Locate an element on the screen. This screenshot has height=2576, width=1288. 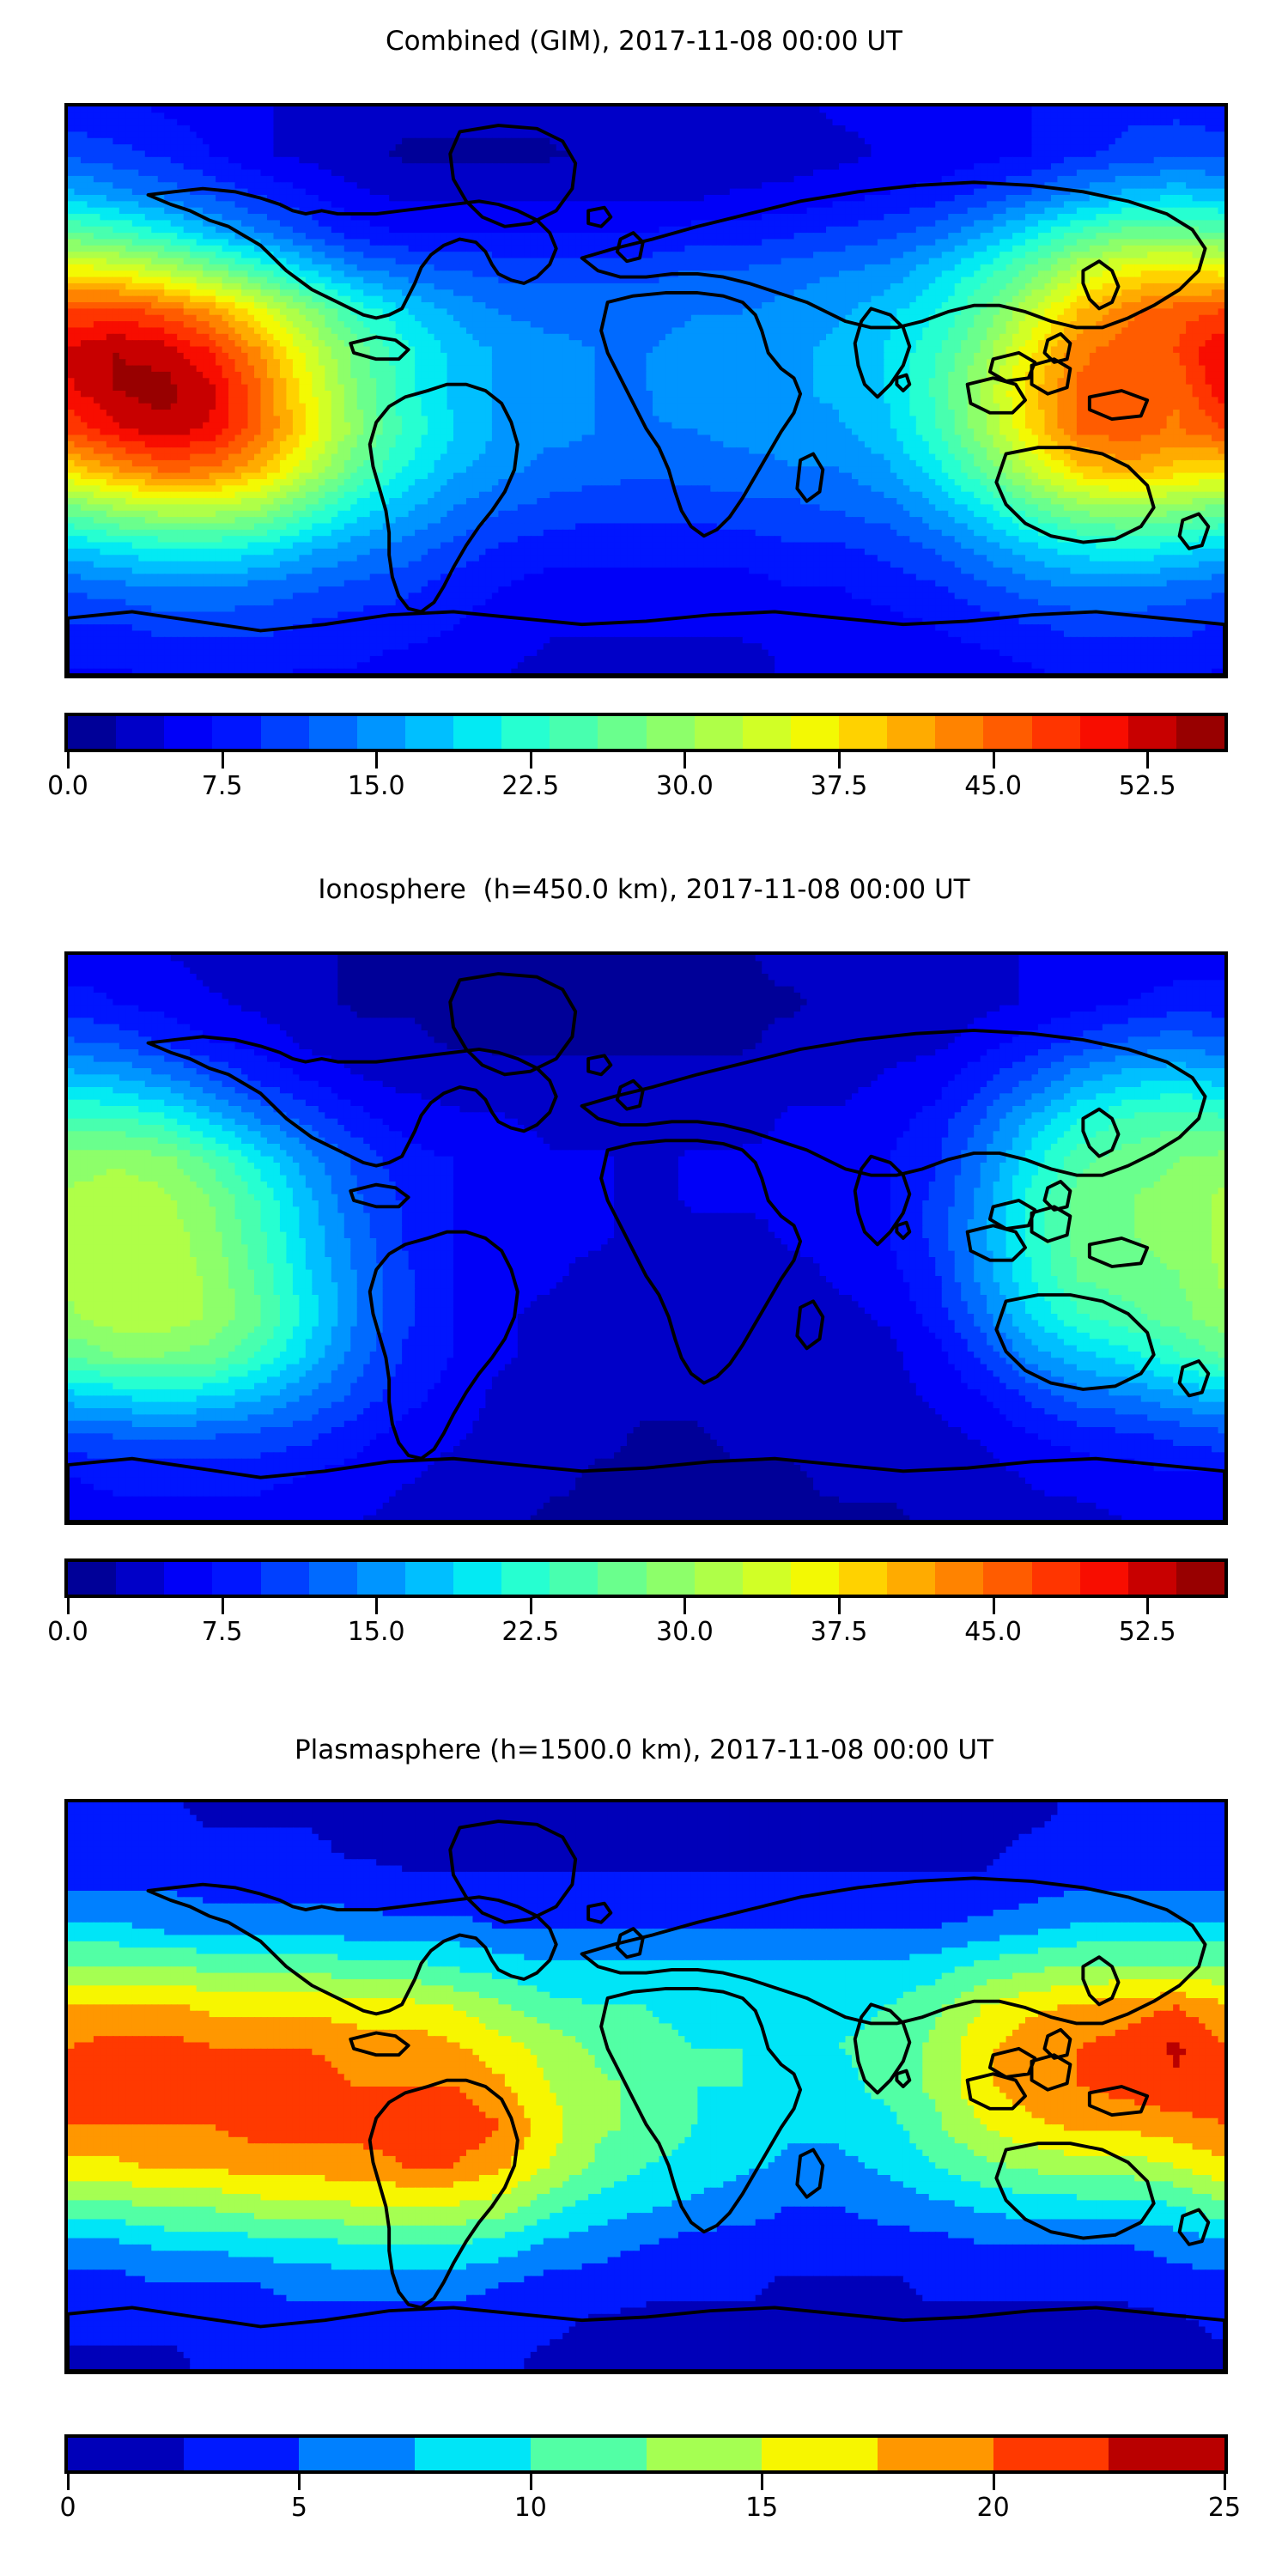
colorbar-tick-label: 7.5 is located at coordinates (222, 1632).